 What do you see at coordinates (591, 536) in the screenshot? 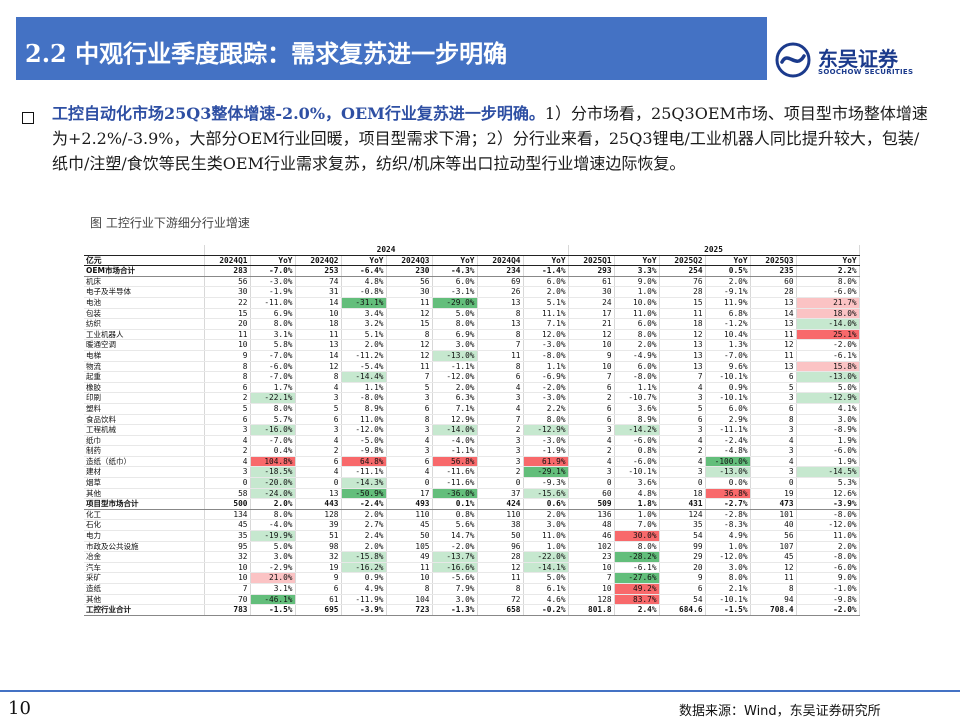
I see `value-cell: 46` at bounding box center [591, 536].